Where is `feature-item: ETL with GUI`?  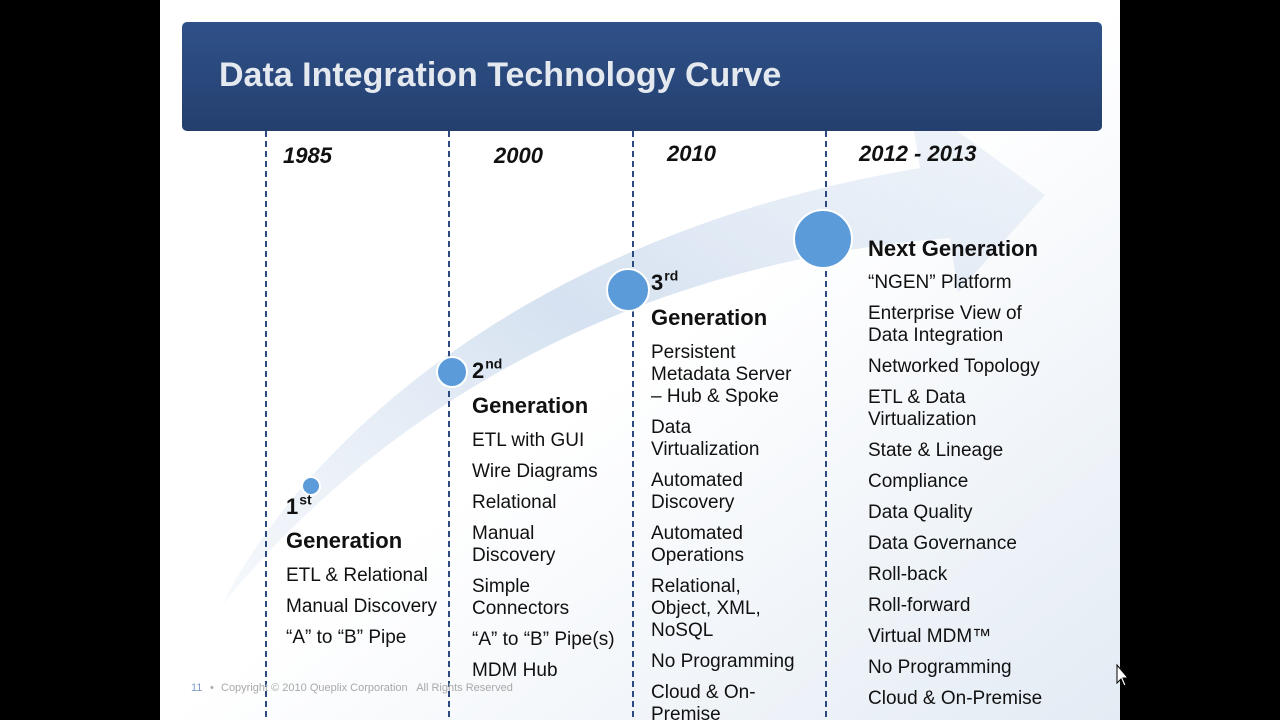 feature-item: ETL with GUI is located at coordinates (528, 440).